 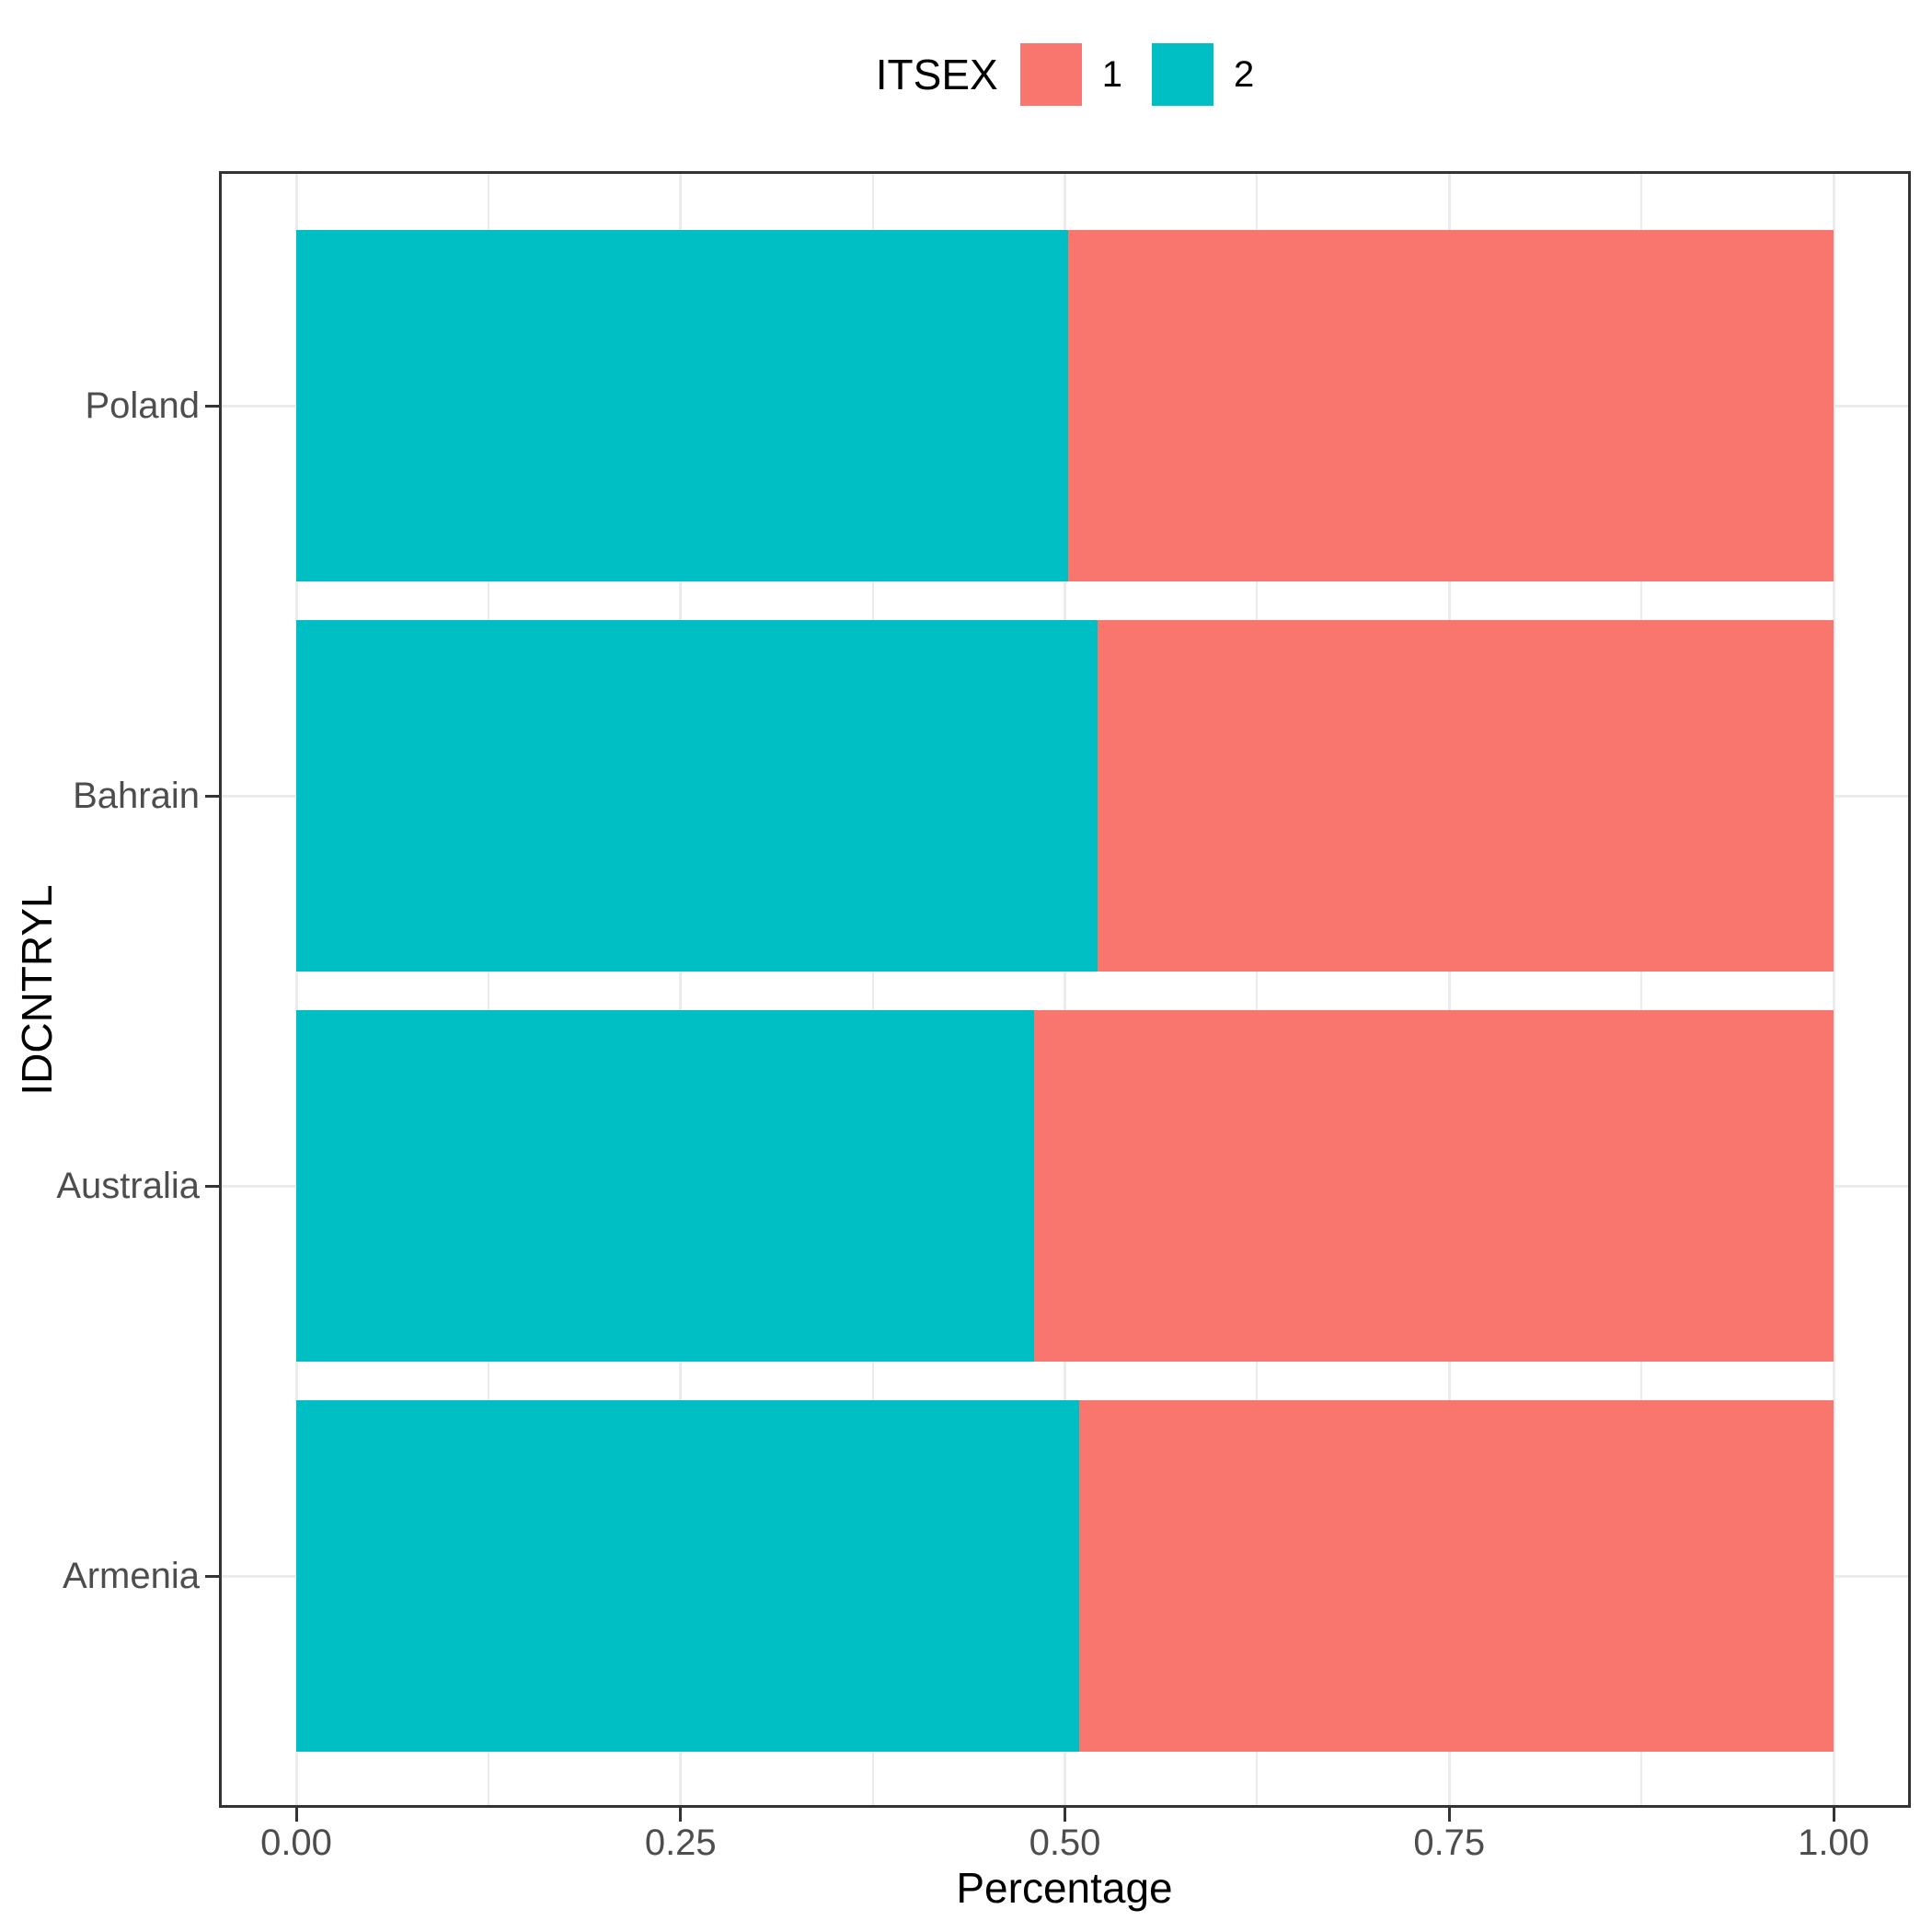 What do you see at coordinates (296, 1815) in the screenshot?
I see `x-tick-mark-0.00` at bounding box center [296, 1815].